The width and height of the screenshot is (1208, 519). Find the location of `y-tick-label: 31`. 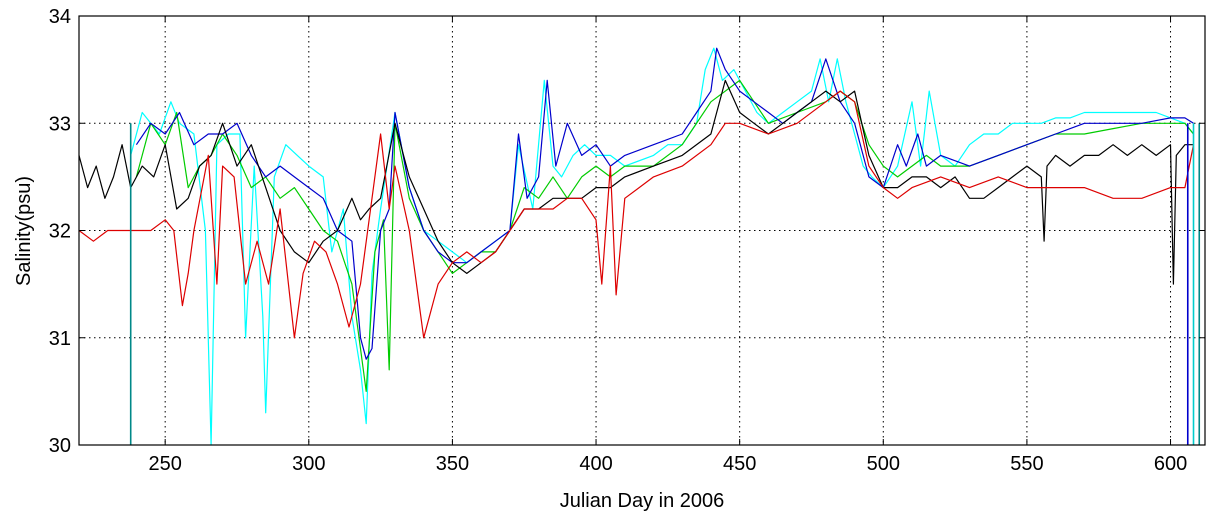

y-tick-label: 31 is located at coordinates (60, 339).